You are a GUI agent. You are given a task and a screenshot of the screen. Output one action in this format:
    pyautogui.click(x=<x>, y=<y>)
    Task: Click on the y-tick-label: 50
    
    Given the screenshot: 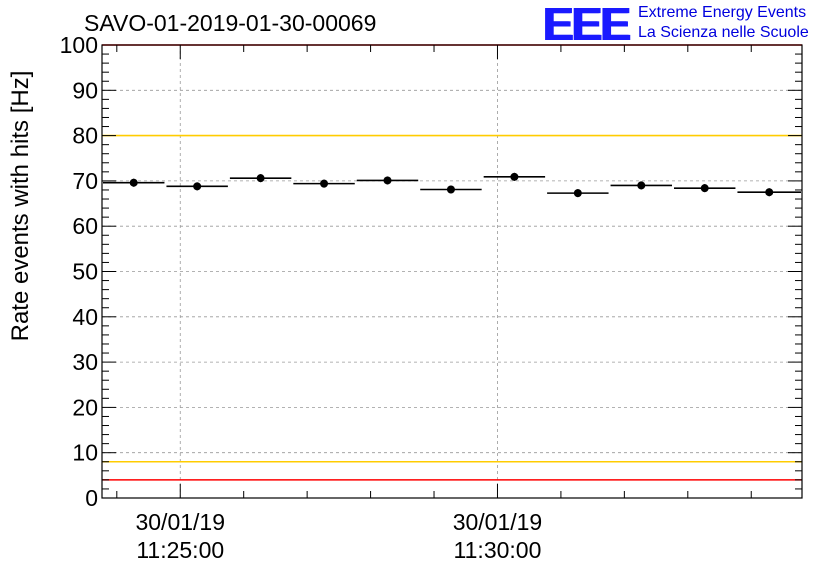 What is the action you would take?
    pyautogui.click(x=85, y=272)
    